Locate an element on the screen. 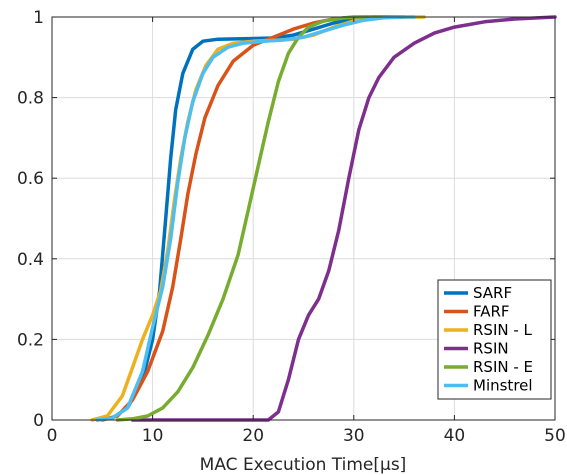  y-tick-label: 0 is located at coordinates (38, 421).